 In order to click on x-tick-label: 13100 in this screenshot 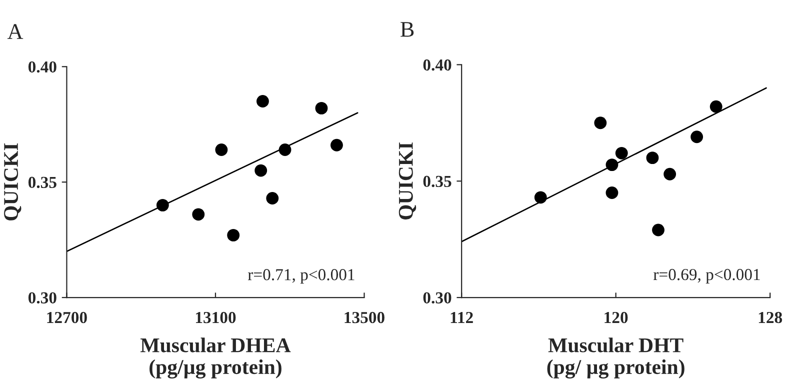, I will do `click(216, 318)`.